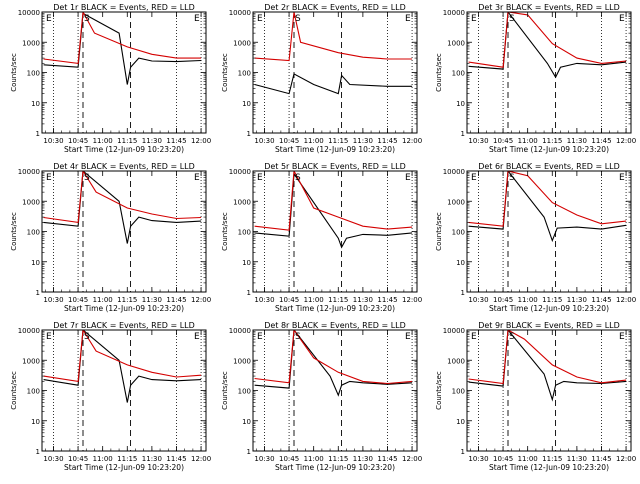 Image resolution: width=640 pixels, height=484 pixels. Describe the element at coordinates (244, 233) in the screenshot. I see `y-tick-label: 100` at that location.